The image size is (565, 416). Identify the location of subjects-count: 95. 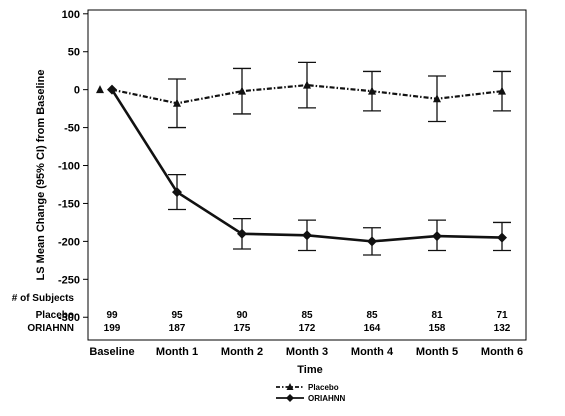
(177, 315).